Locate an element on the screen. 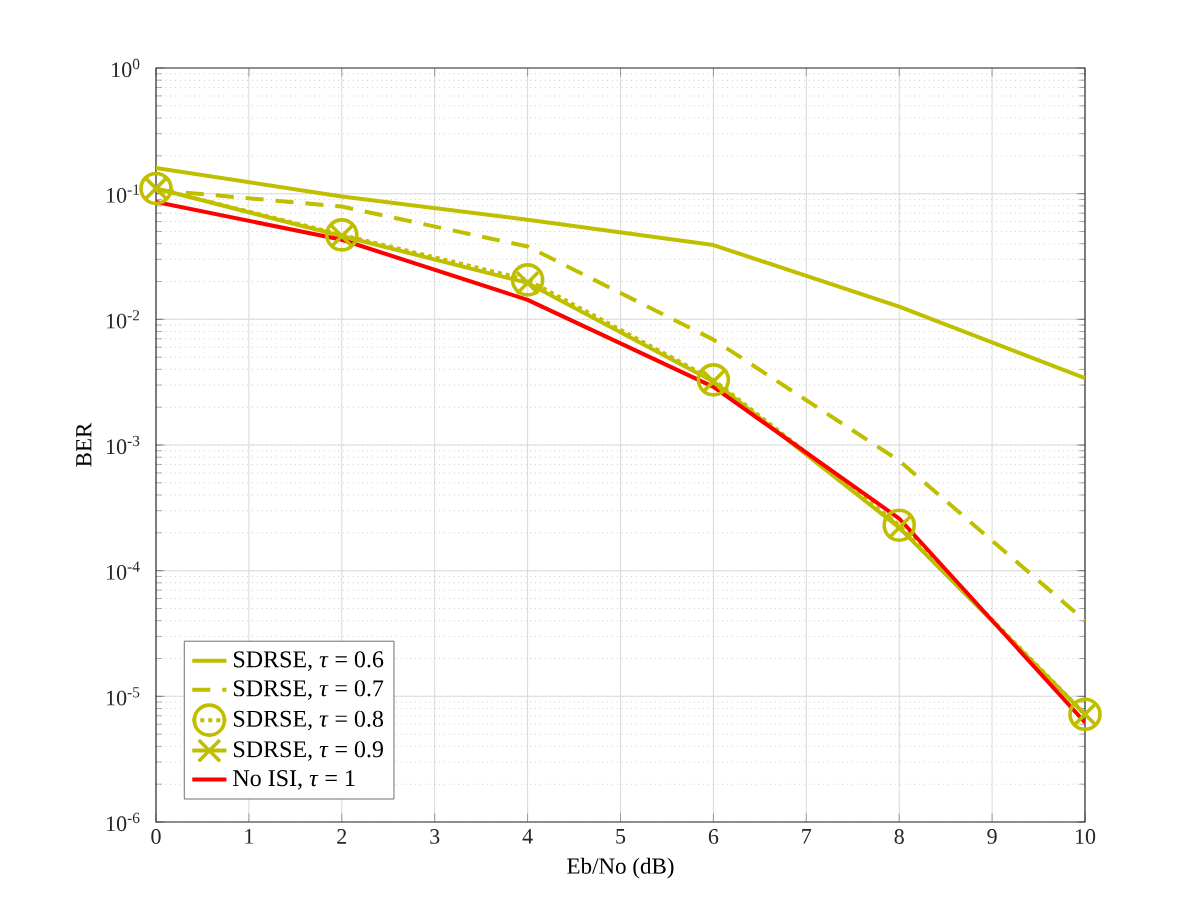 The width and height of the screenshot is (1200, 900). x-tick-label: 9 is located at coordinates (992, 836).